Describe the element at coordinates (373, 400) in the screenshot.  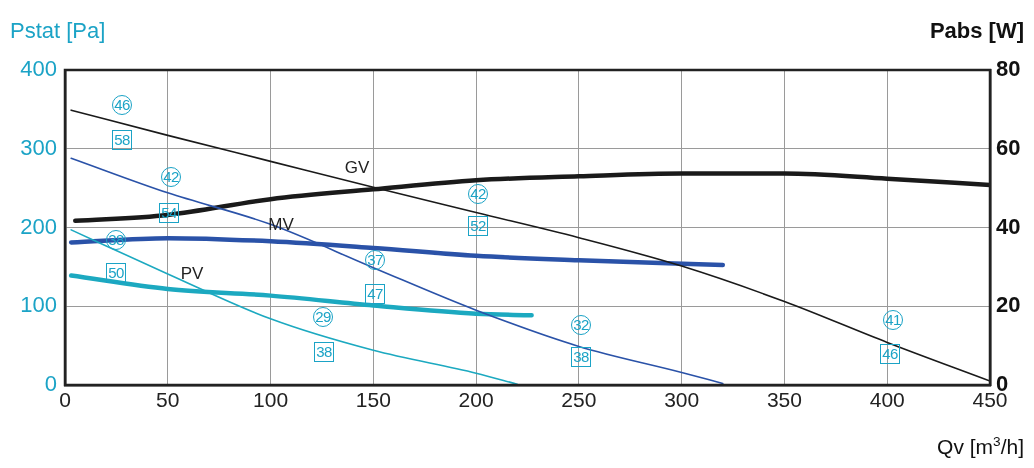
I see `x-tick-label: 150` at that location.